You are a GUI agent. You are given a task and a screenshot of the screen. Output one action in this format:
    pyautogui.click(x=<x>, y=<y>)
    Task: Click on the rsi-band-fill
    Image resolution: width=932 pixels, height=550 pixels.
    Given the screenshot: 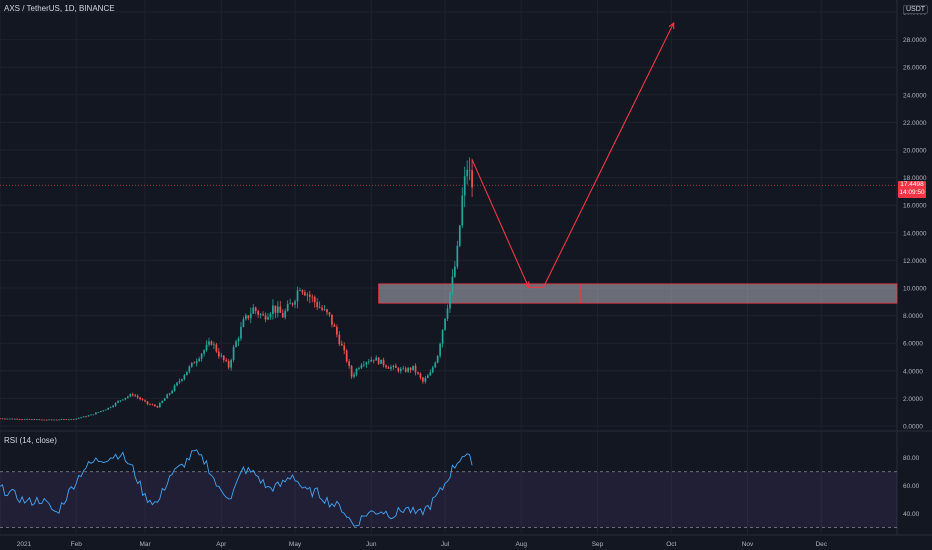 What is the action you would take?
    pyautogui.click(x=448, y=499)
    